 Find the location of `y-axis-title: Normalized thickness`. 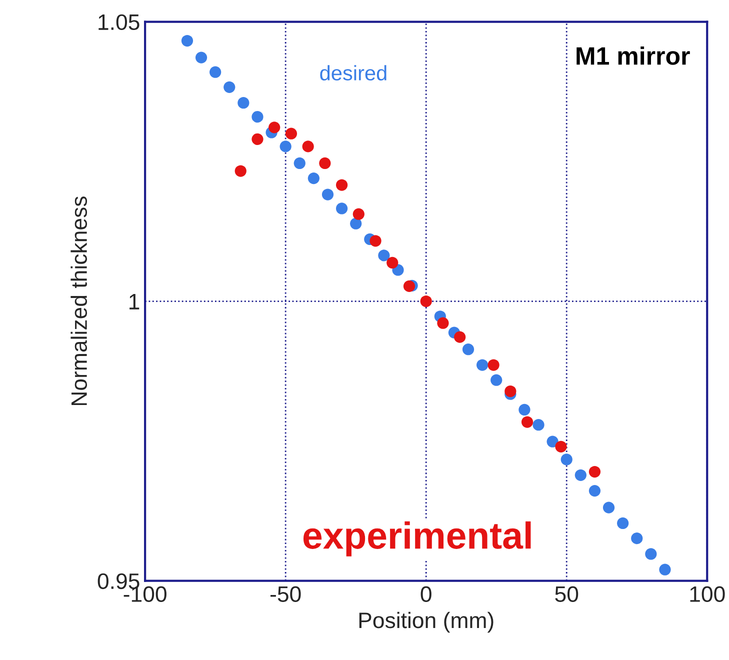

y-axis-title: Normalized thickness is located at coordinates (79, 301).